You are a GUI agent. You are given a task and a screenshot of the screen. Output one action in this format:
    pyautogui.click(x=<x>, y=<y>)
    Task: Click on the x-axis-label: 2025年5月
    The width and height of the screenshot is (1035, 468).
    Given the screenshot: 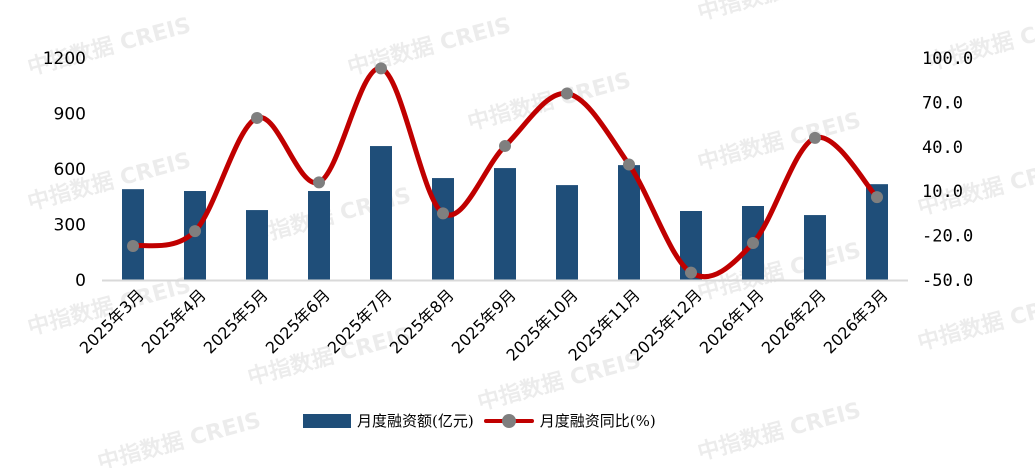 What is the action you would take?
    pyautogui.click(x=236, y=321)
    